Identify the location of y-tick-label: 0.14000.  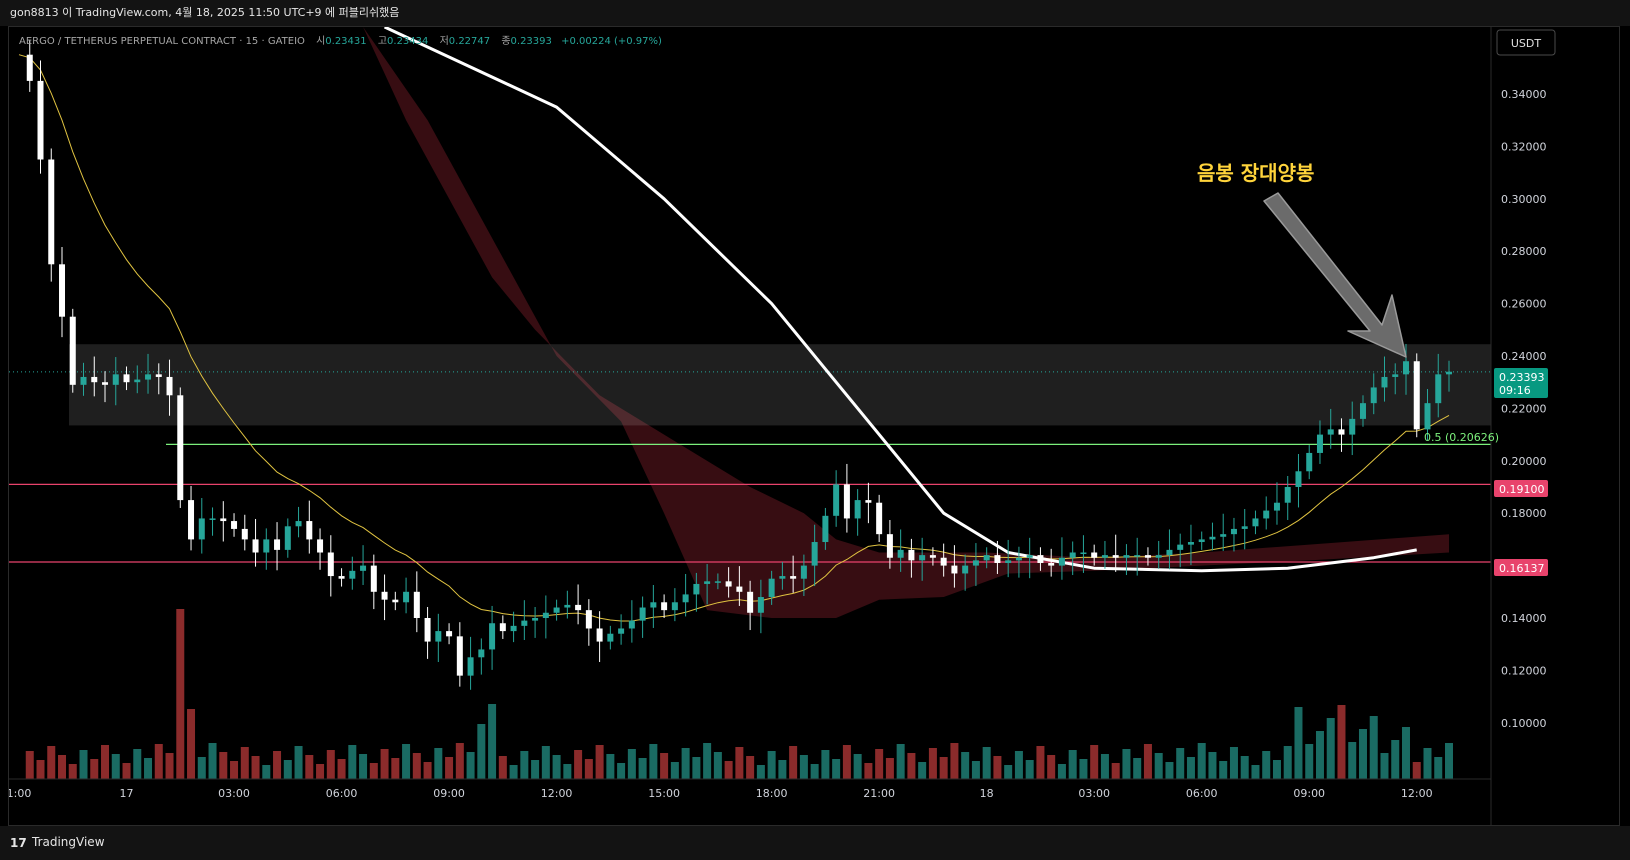
(1524, 618).